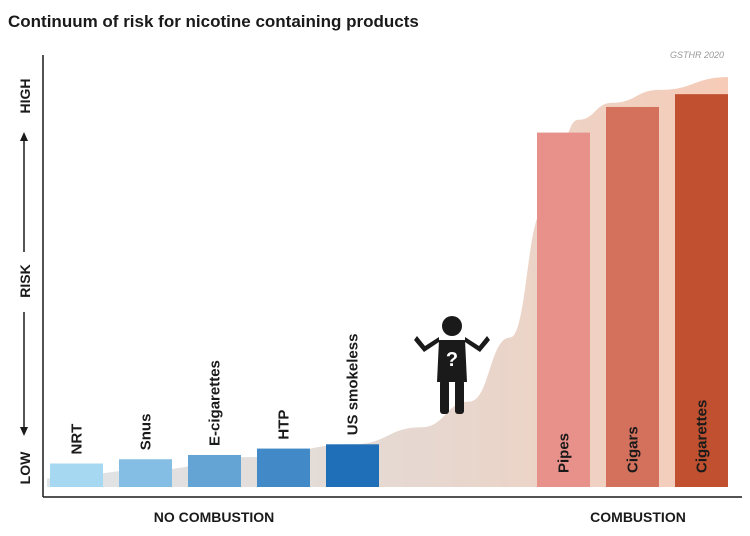 The height and width of the screenshot is (536, 750). What do you see at coordinates (632, 296) in the screenshot?
I see `bar-cigars` at bounding box center [632, 296].